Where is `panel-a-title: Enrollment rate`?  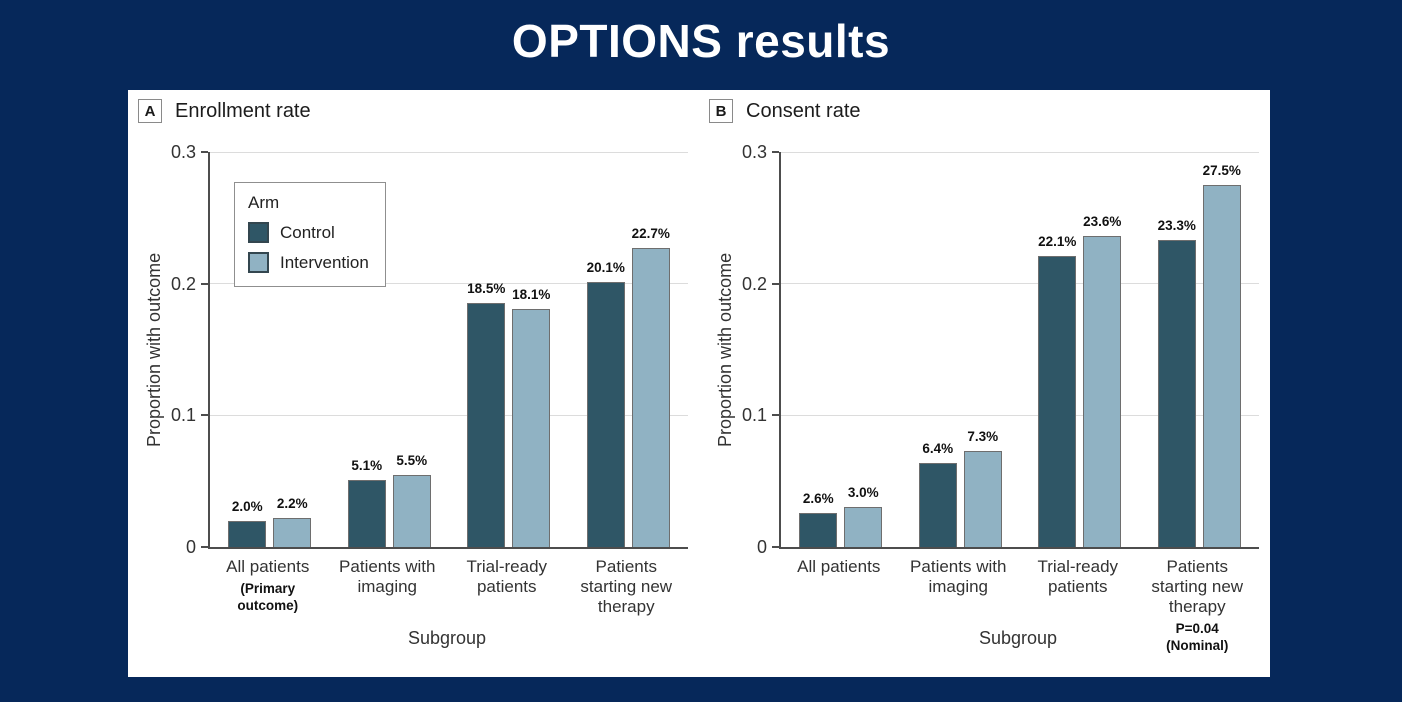
panel-a-title: Enrollment rate is located at coordinates (243, 110).